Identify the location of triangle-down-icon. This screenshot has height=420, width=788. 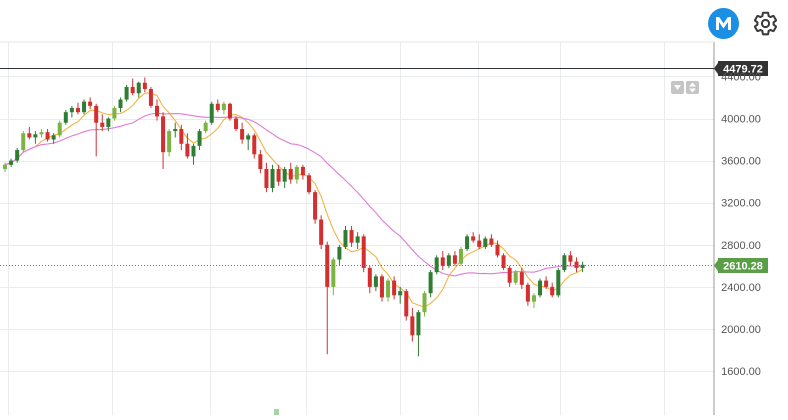
(677, 87).